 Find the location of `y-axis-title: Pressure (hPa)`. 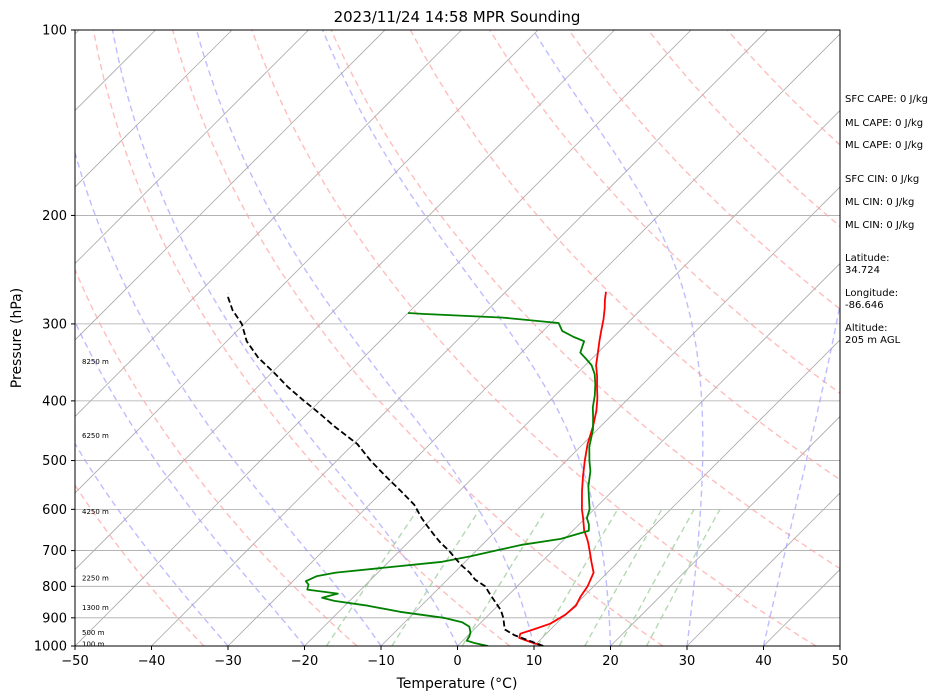

y-axis-title: Pressure (hPa) is located at coordinates (17, 338).